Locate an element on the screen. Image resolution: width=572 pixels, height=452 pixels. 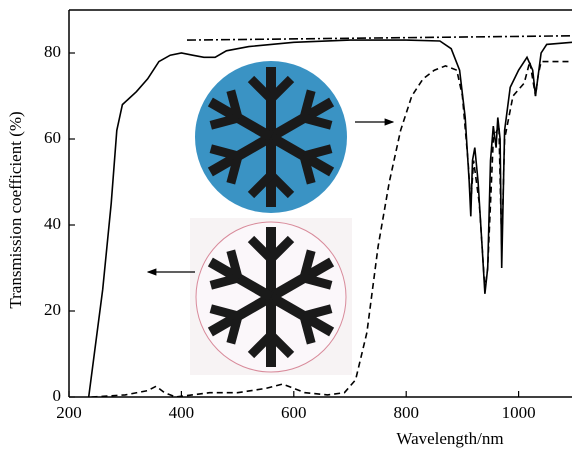
white-sample is located at coordinates (271, 296).